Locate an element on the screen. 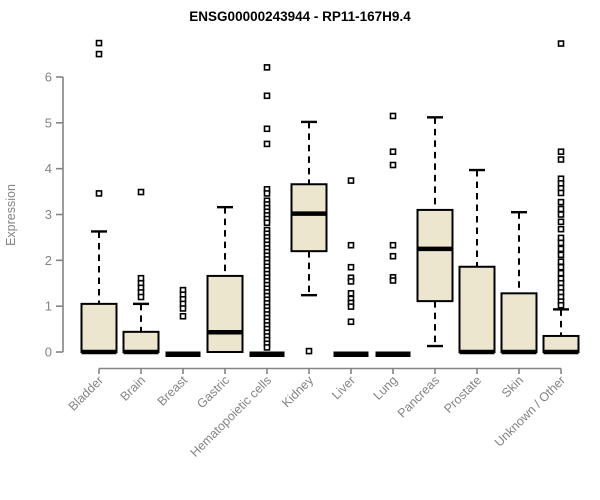 The height and width of the screenshot is (500, 600). boxplot-bladder is located at coordinates (99, 197).